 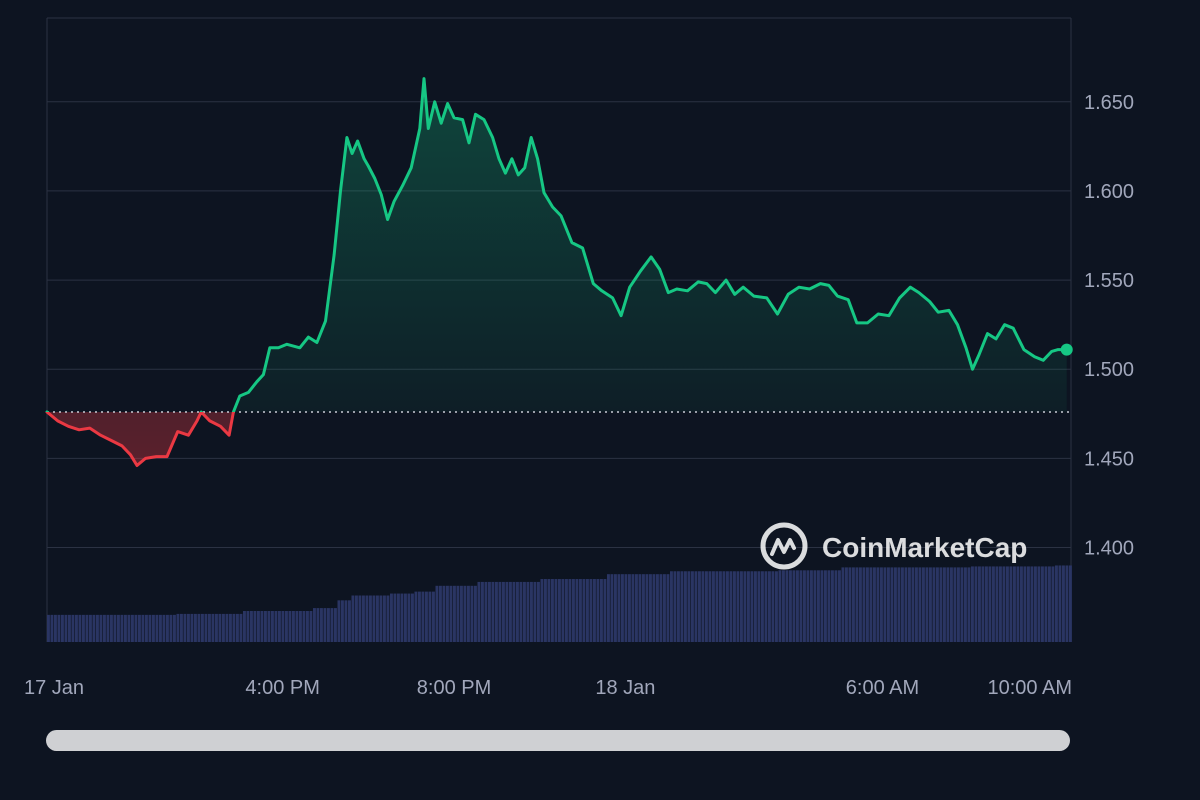 What do you see at coordinates (784, 546) in the screenshot?
I see `coinmarketcap-logo-icon` at bounding box center [784, 546].